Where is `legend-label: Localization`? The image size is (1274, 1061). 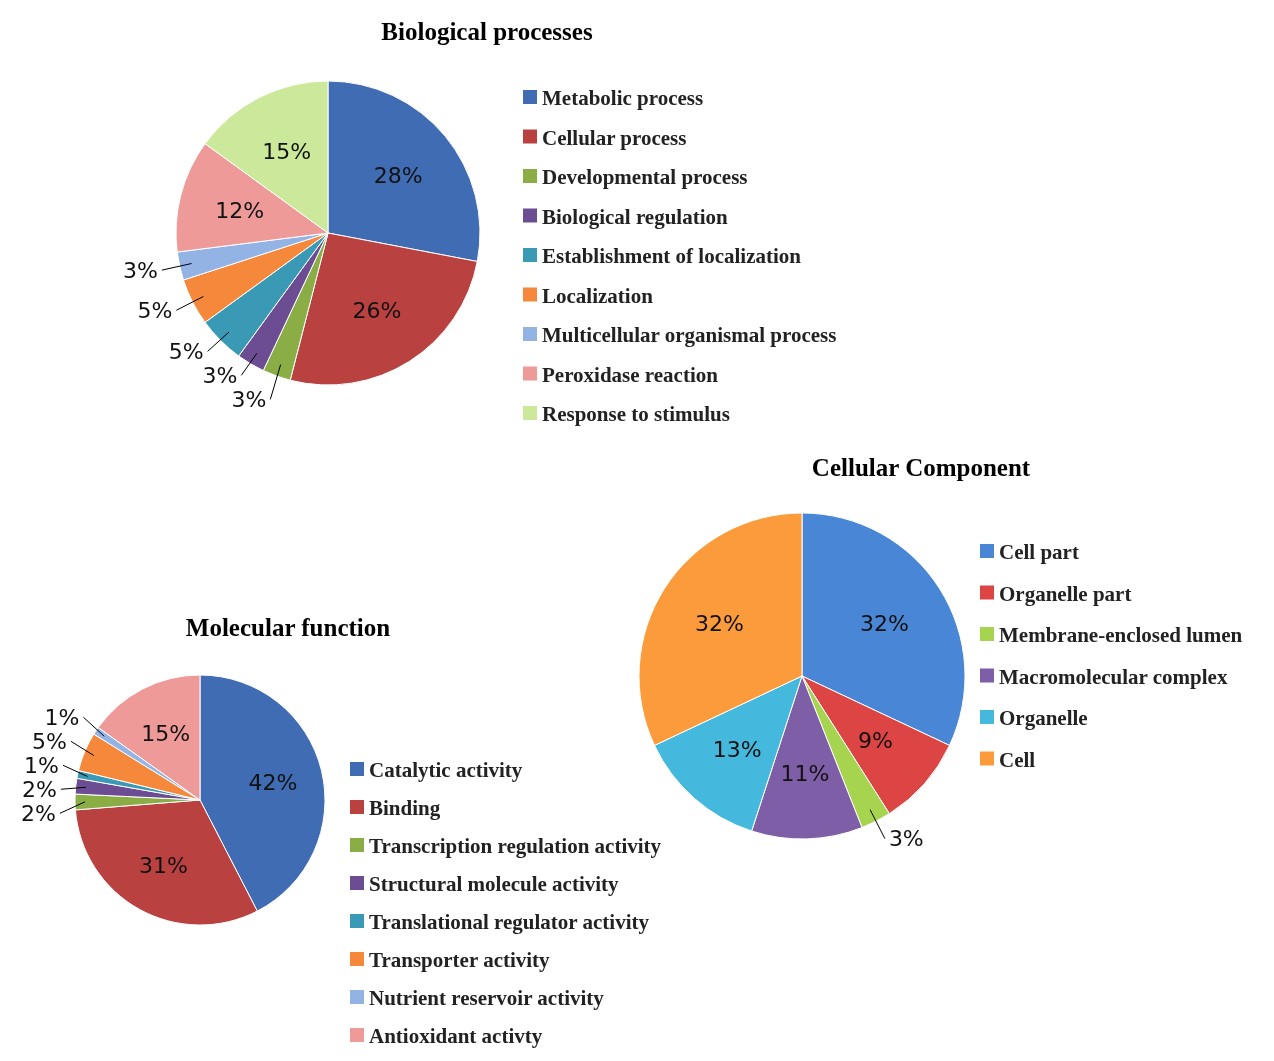
legend-label: Localization is located at coordinates (598, 295).